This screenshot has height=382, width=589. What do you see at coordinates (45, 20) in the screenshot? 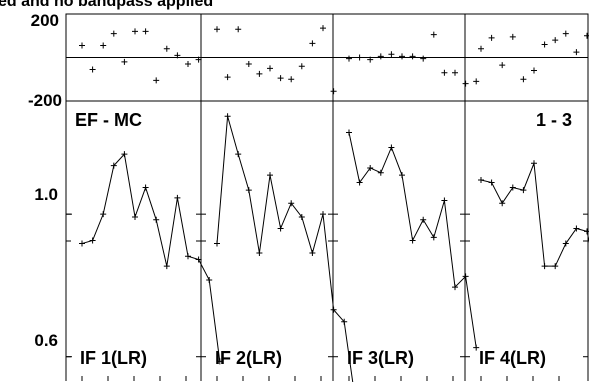
I see `top-ytick-max: 200` at bounding box center [45, 20].